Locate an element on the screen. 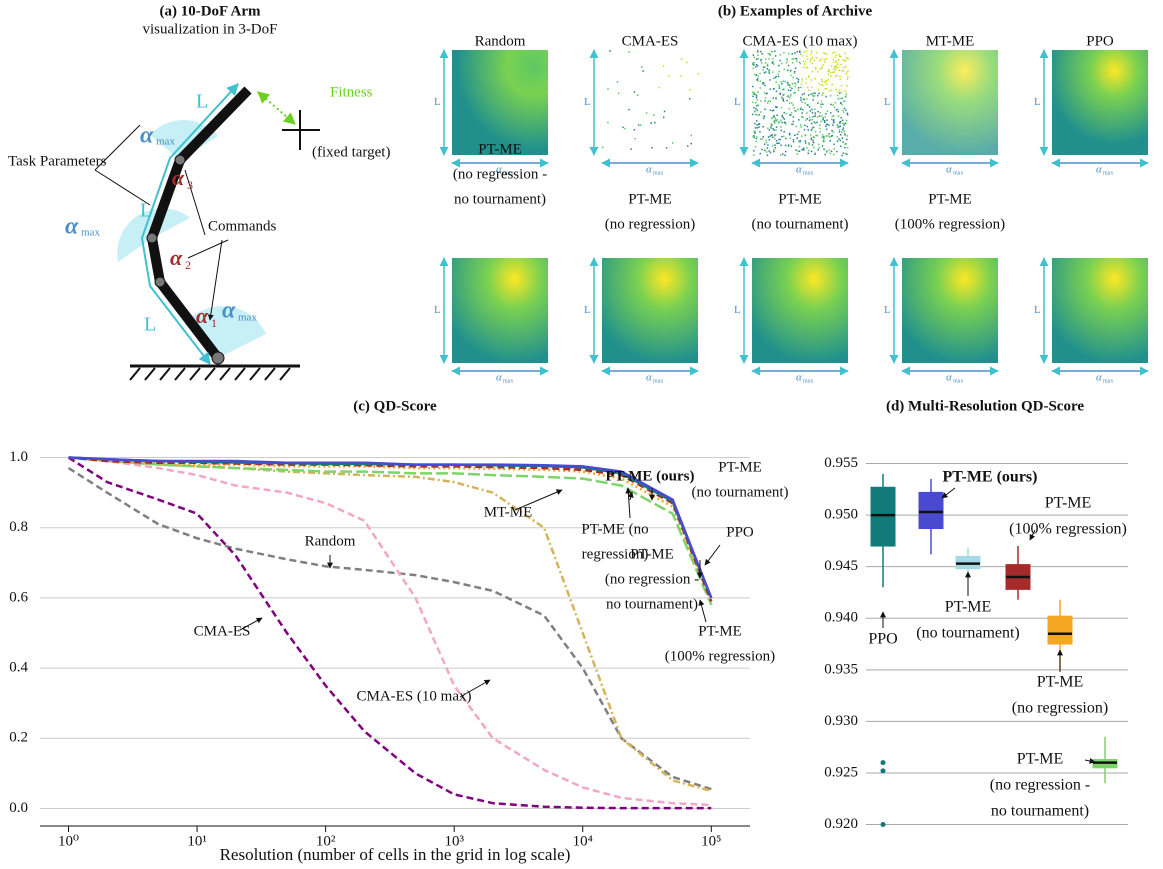 The width and height of the screenshot is (1163, 869). command-index: 1 is located at coordinates (214, 323).